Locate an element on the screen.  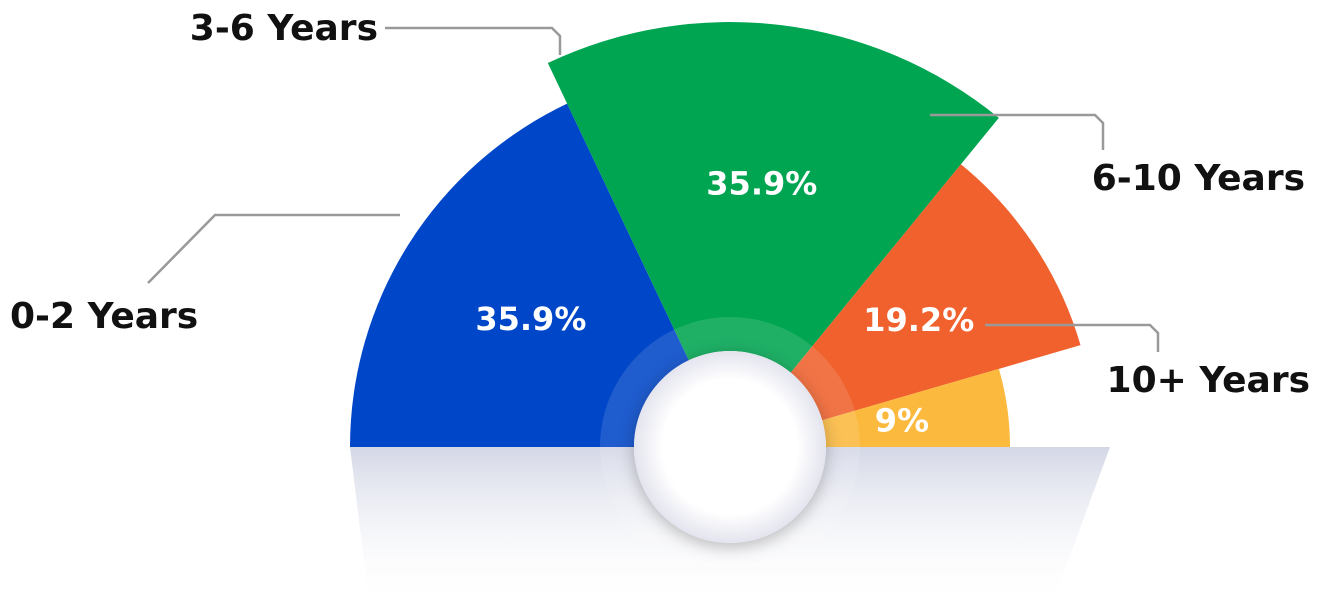
category-label: 3-6 Years is located at coordinates (284, 28).